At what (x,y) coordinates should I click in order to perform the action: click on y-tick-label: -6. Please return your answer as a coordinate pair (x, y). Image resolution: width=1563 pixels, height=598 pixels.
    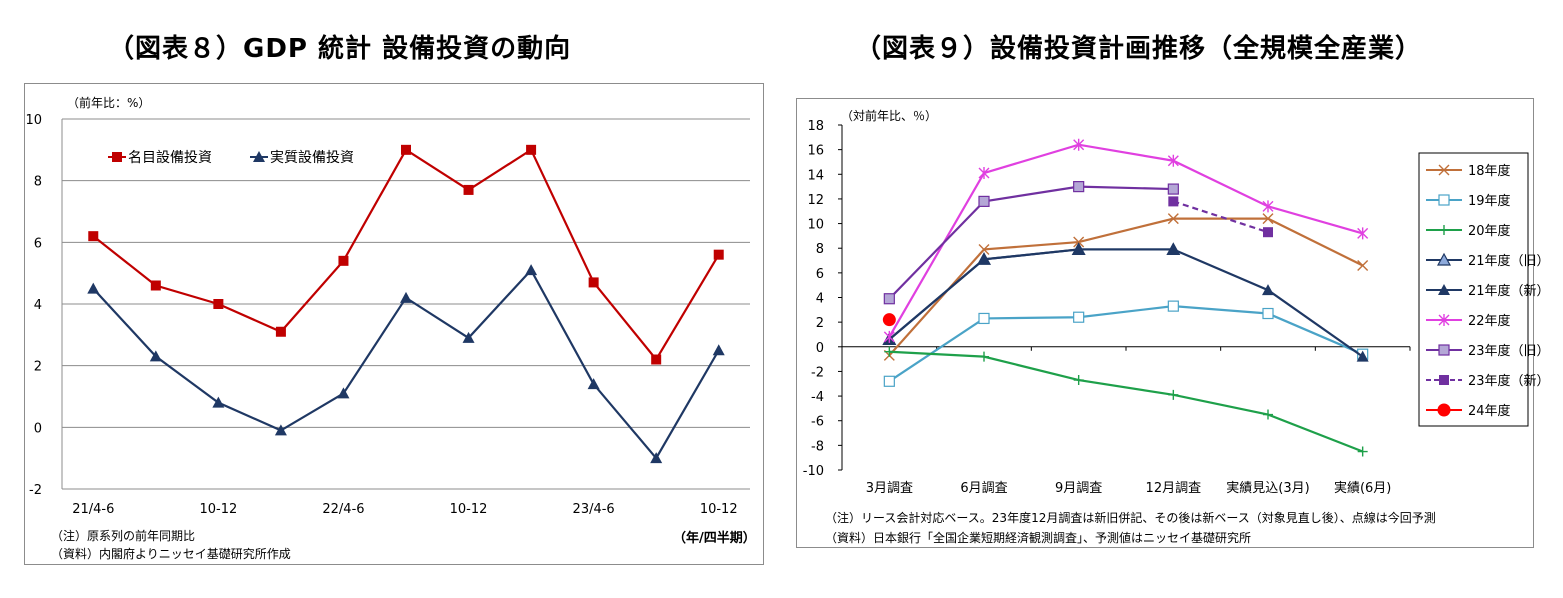
    Looking at the image, I should click on (817, 422).